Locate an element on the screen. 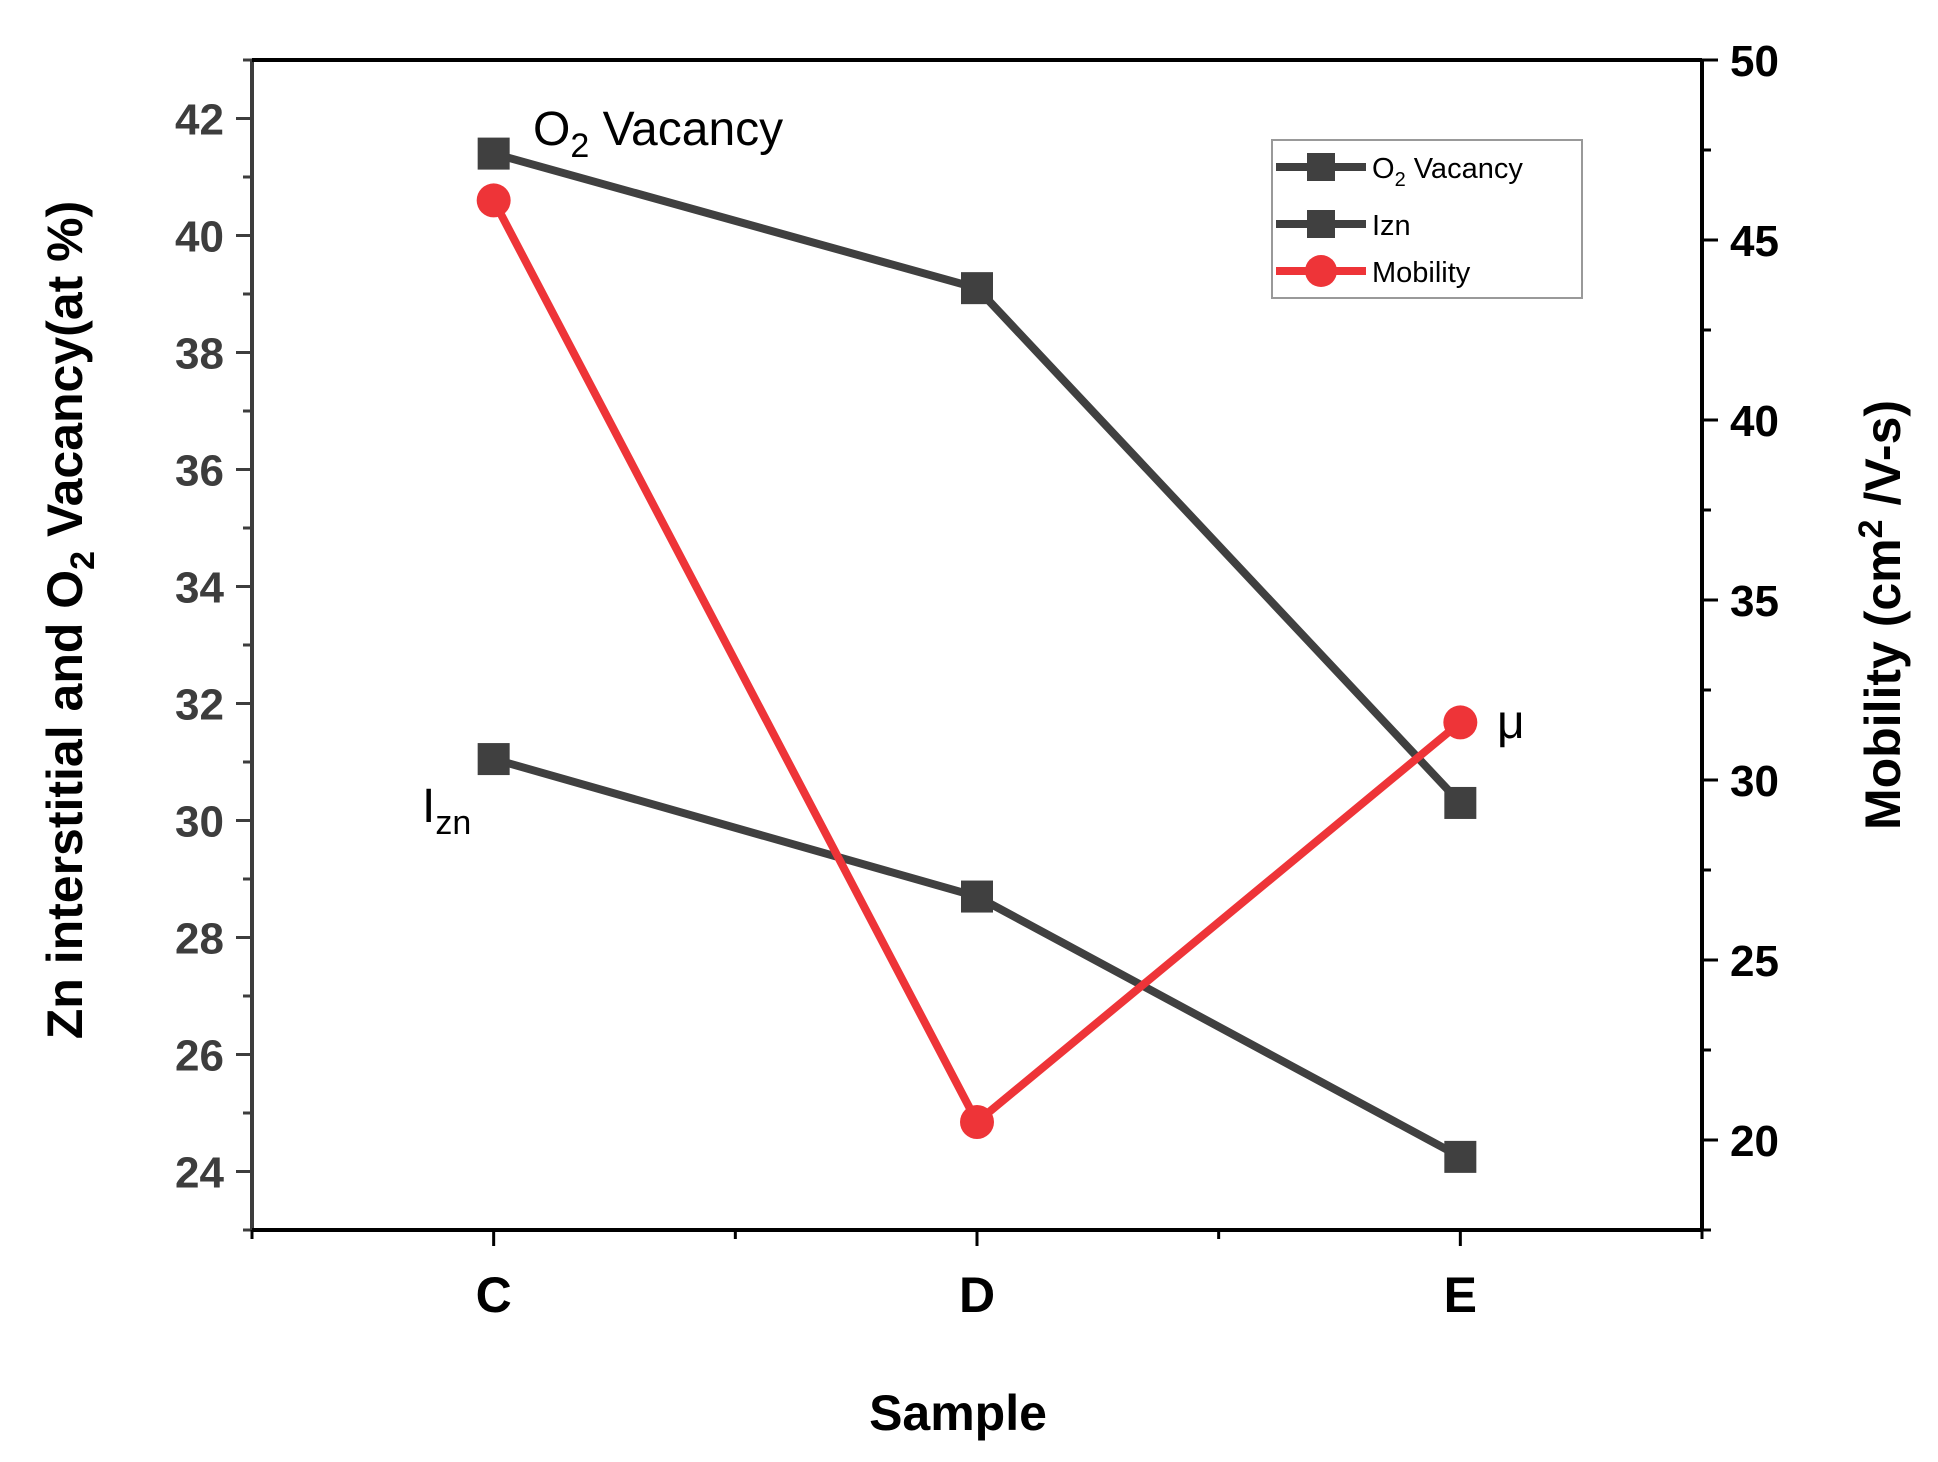 The width and height of the screenshot is (1938, 1462). data-point-o2-vacancy-e is located at coordinates (1460, 802).